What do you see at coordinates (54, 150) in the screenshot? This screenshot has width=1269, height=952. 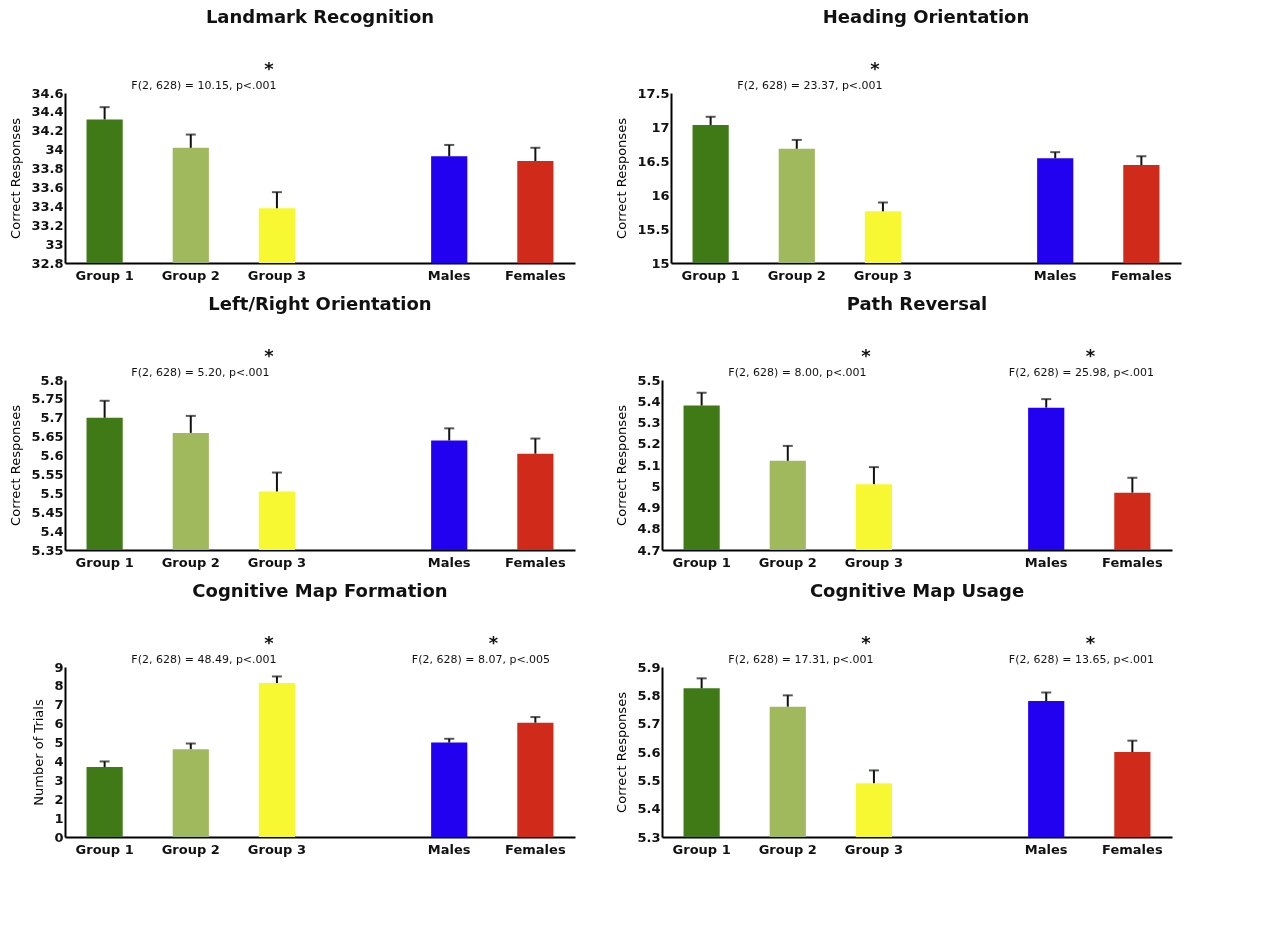 I see `y-tick-label: 34` at bounding box center [54, 150].